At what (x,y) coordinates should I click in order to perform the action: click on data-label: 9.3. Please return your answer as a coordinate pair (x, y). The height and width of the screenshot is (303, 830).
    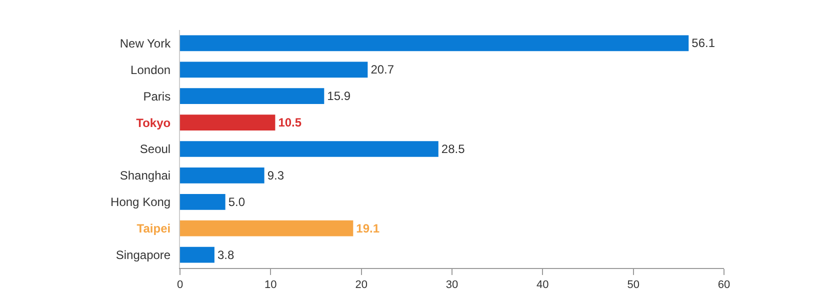
    Looking at the image, I should click on (275, 175).